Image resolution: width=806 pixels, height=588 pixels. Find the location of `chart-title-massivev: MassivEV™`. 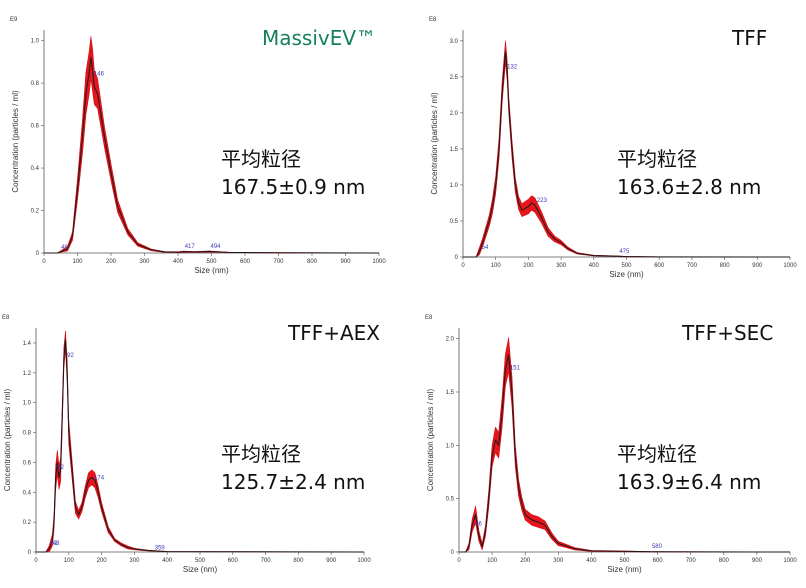

chart-title-massivev: MassivEV™ is located at coordinates (319, 38).